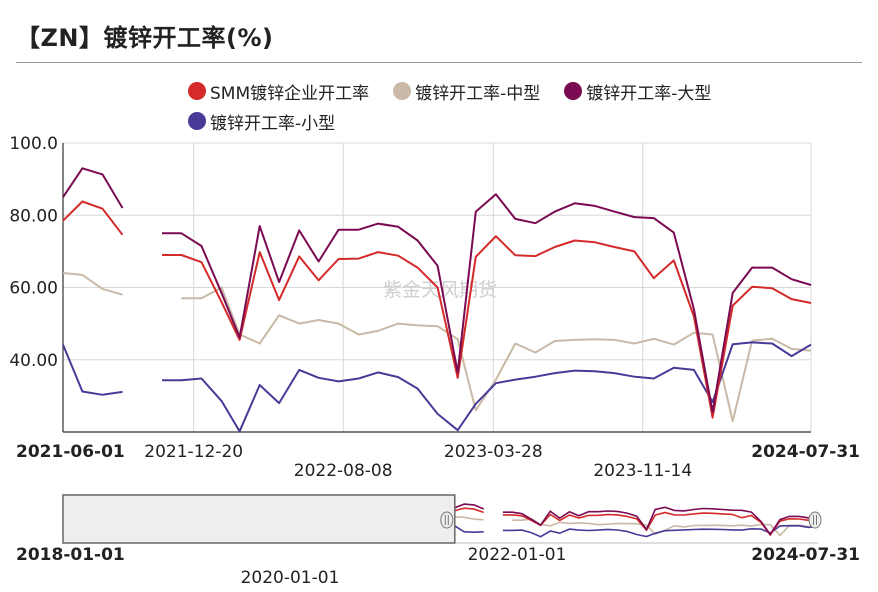  What do you see at coordinates (439, 62) in the screenshot?
I see `title-divider` at bounding box center [439, 62].